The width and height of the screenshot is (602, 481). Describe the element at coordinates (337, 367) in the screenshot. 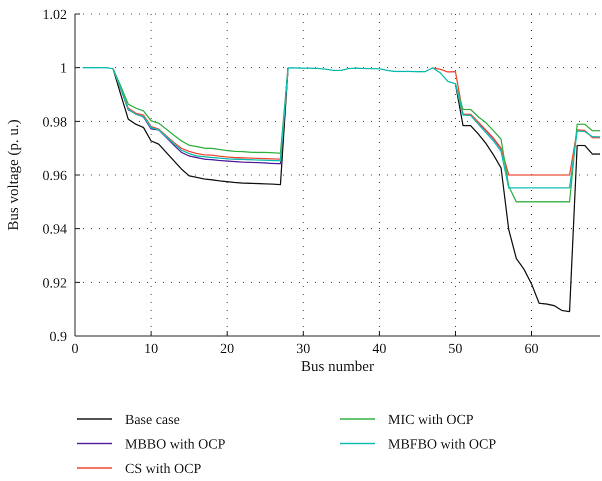

I see `x-axis-title: Bus number` at that location.